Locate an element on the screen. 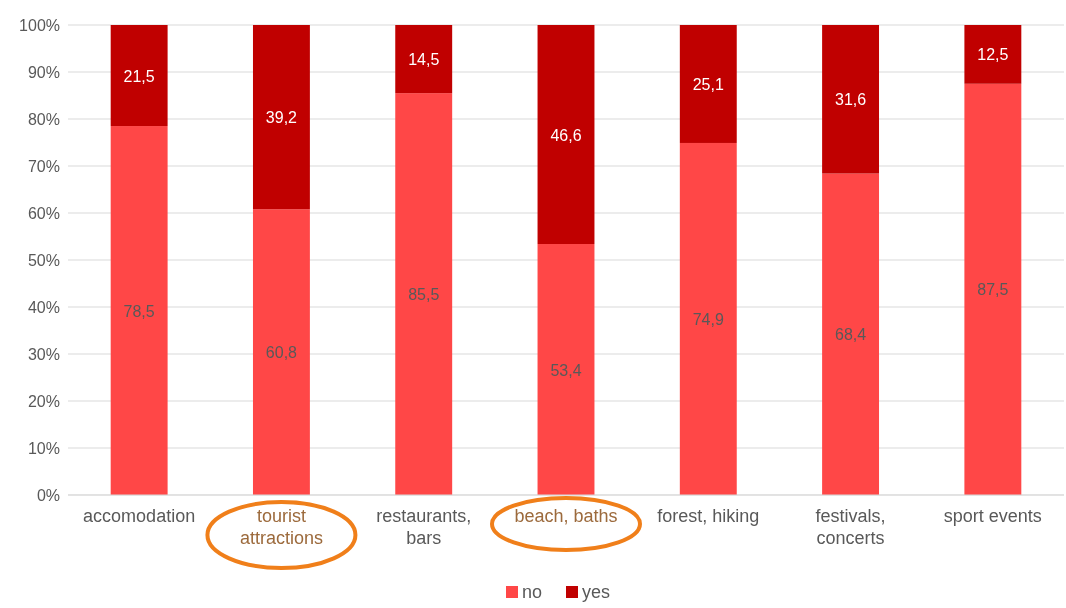 The height and width of the screenshot is (608, 1066). data-label: 39,2 is located at coordinates (281, 118).